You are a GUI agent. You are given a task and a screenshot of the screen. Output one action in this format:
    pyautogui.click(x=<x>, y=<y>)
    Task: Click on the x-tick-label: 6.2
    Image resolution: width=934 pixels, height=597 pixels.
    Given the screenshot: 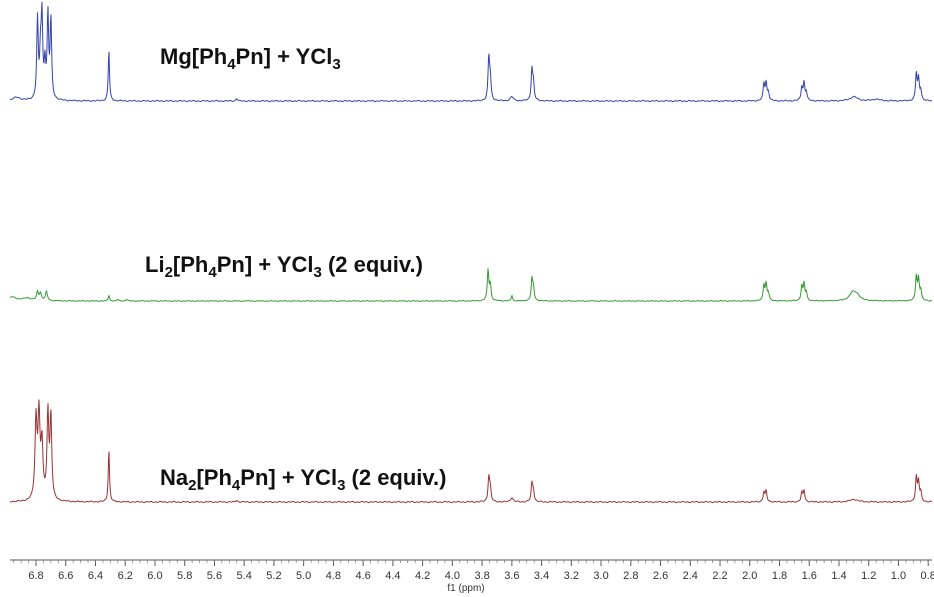 What is the action you would take?
    pyautogui.click(x=125, y=576)
    